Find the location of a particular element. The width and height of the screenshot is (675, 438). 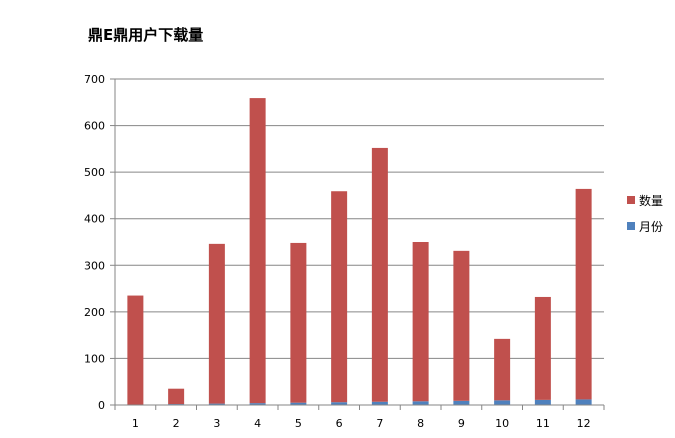

x-tick-label: 9 is located at coordinates (461, 423).